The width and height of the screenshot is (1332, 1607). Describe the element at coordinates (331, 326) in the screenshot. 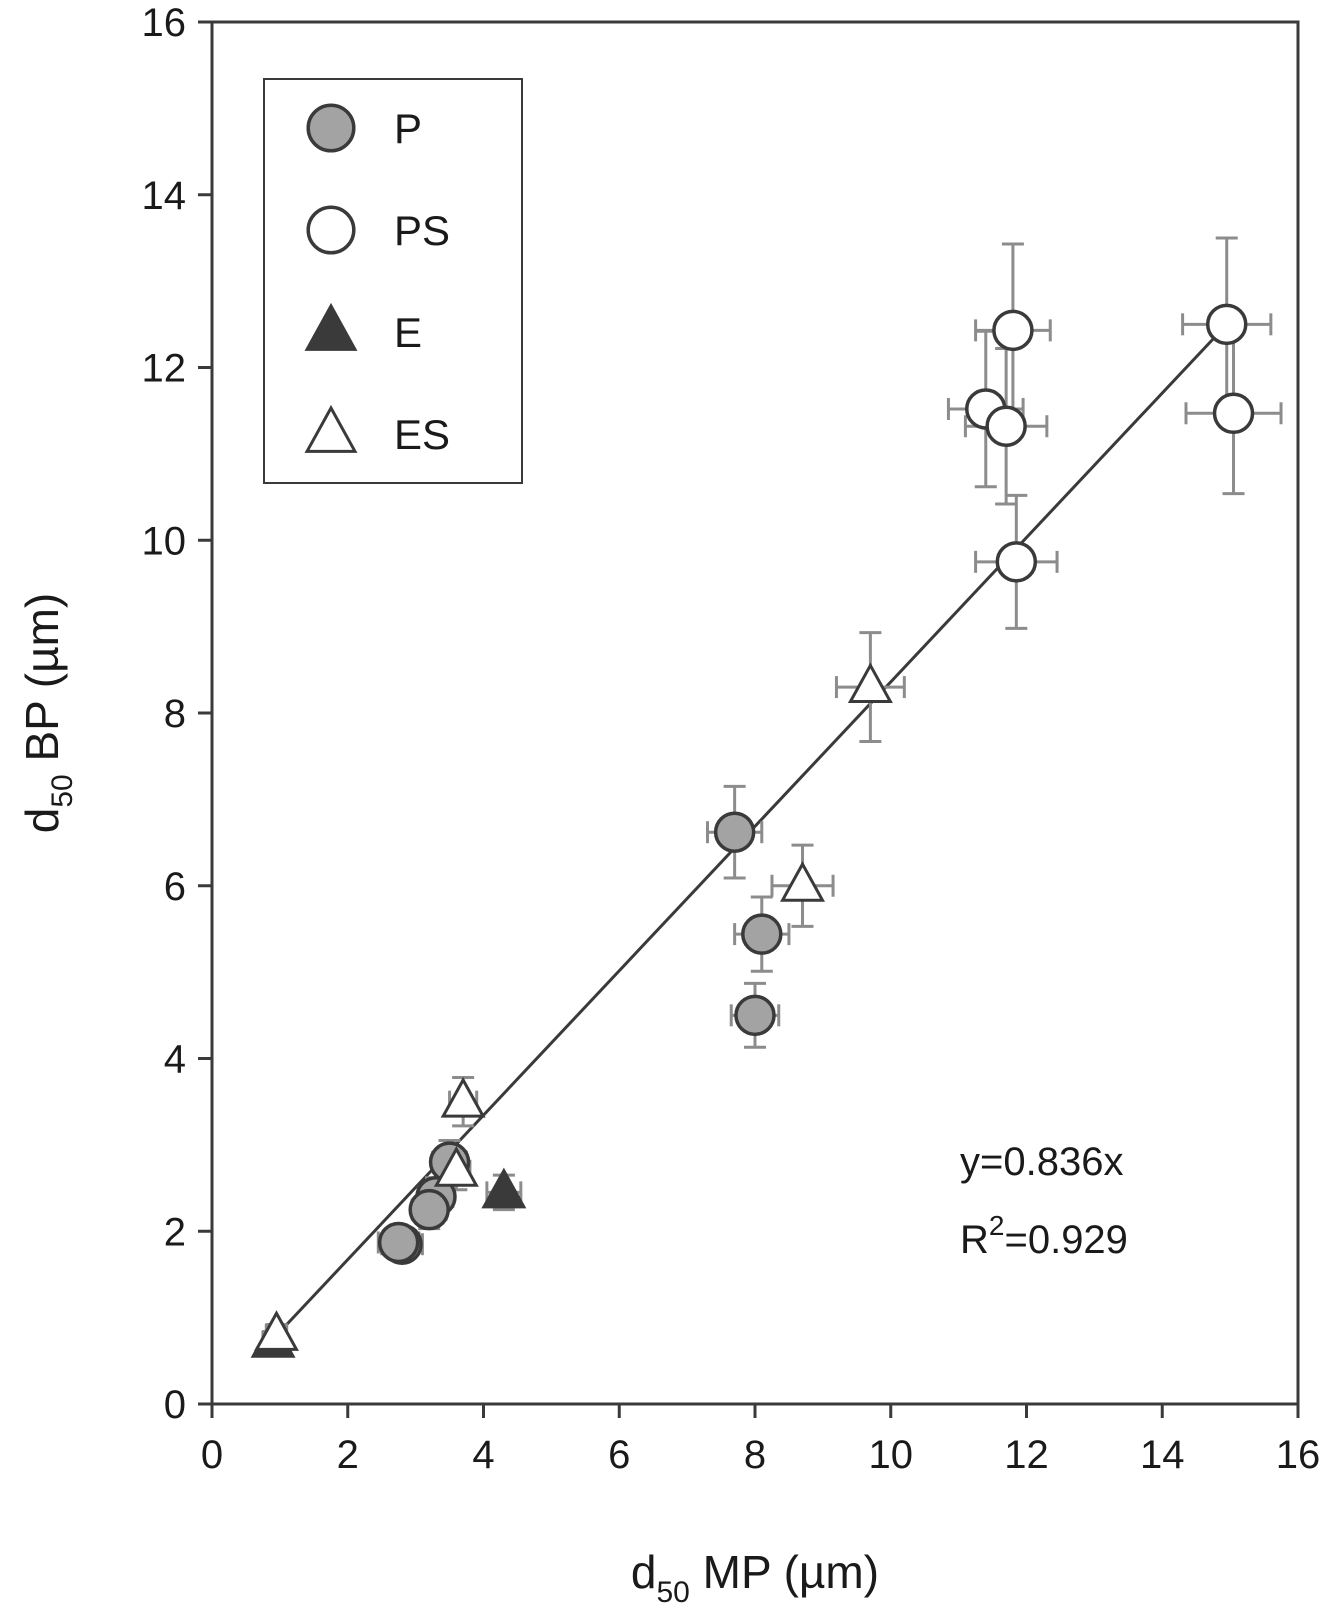

I see `legend-marker-e` at that location.